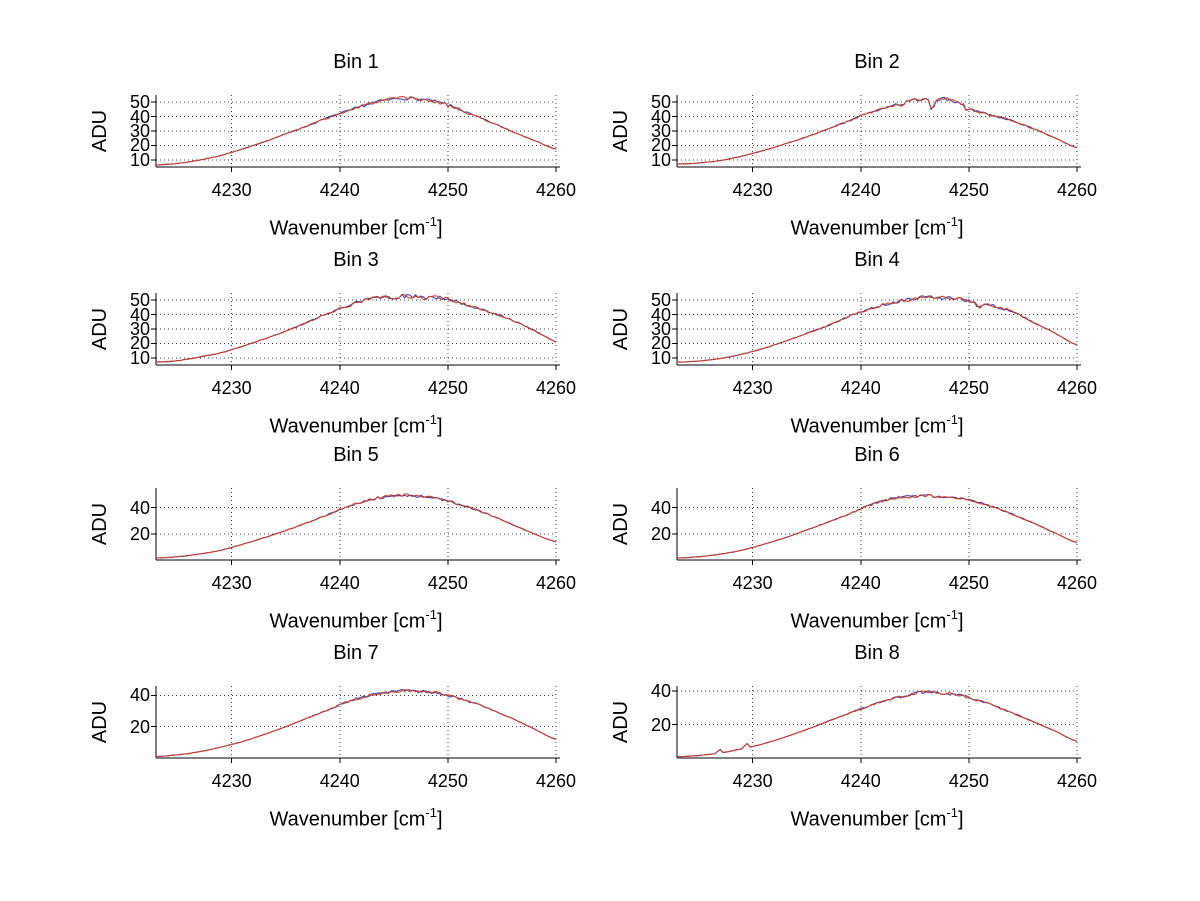 This screenshot has height=901, width=1200. What do you see at coordinates (356, 455) in the screenshot?
I see `subplot-title: Bin 5` at bounding box center [356, 455].